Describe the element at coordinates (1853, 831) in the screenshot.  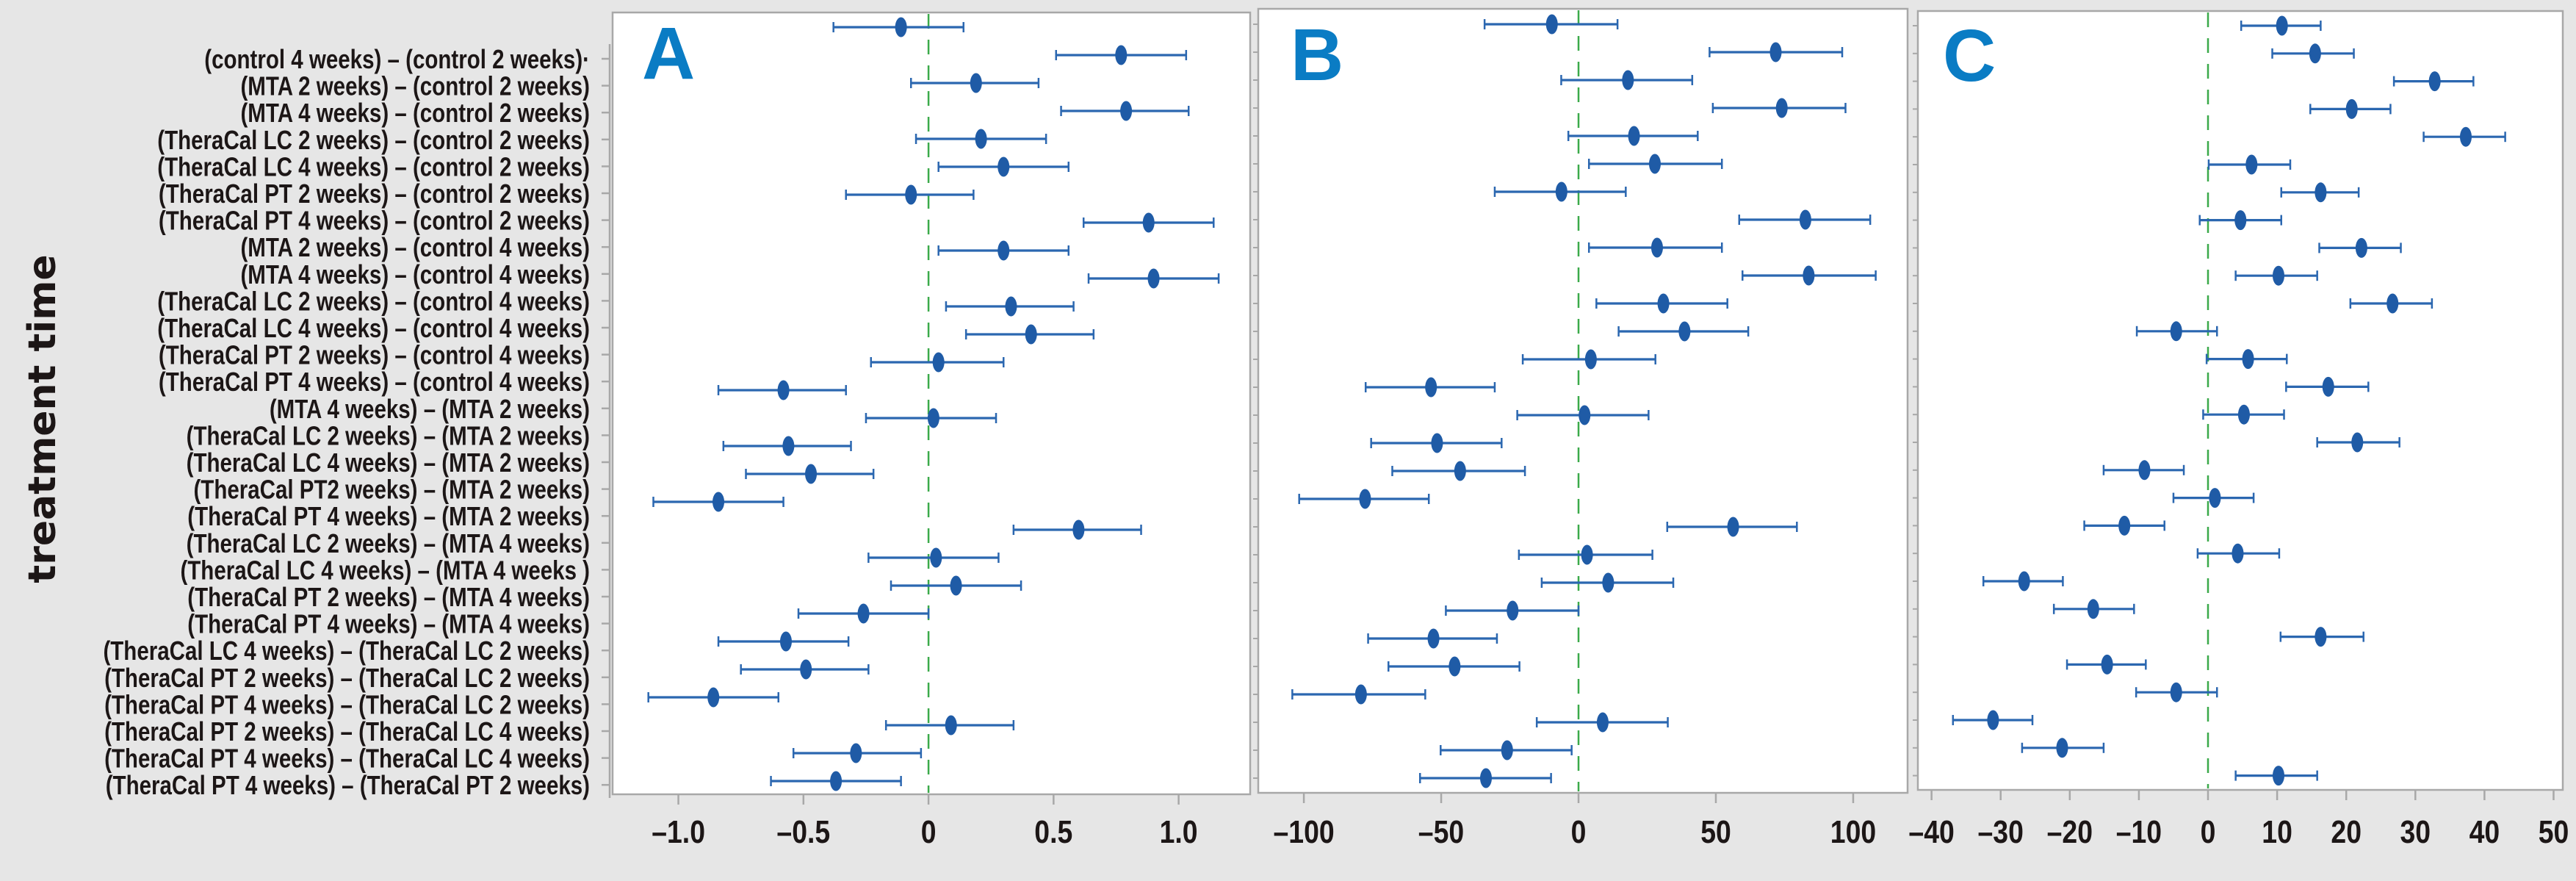
I see `x-tick-label: 100` at that location.